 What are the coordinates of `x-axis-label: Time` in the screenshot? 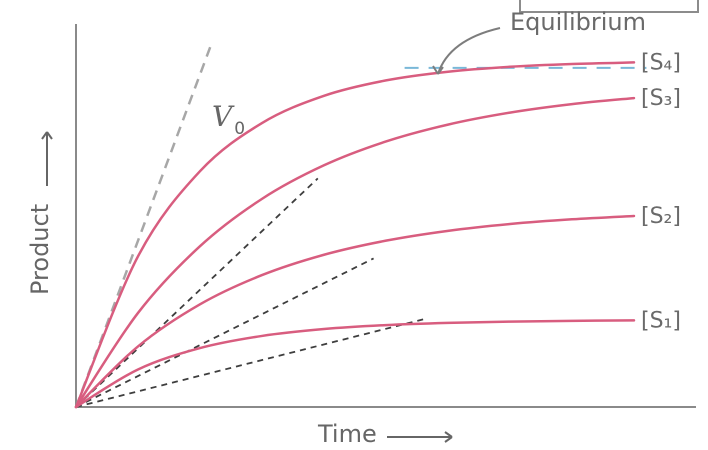 It's located at (347, 434).